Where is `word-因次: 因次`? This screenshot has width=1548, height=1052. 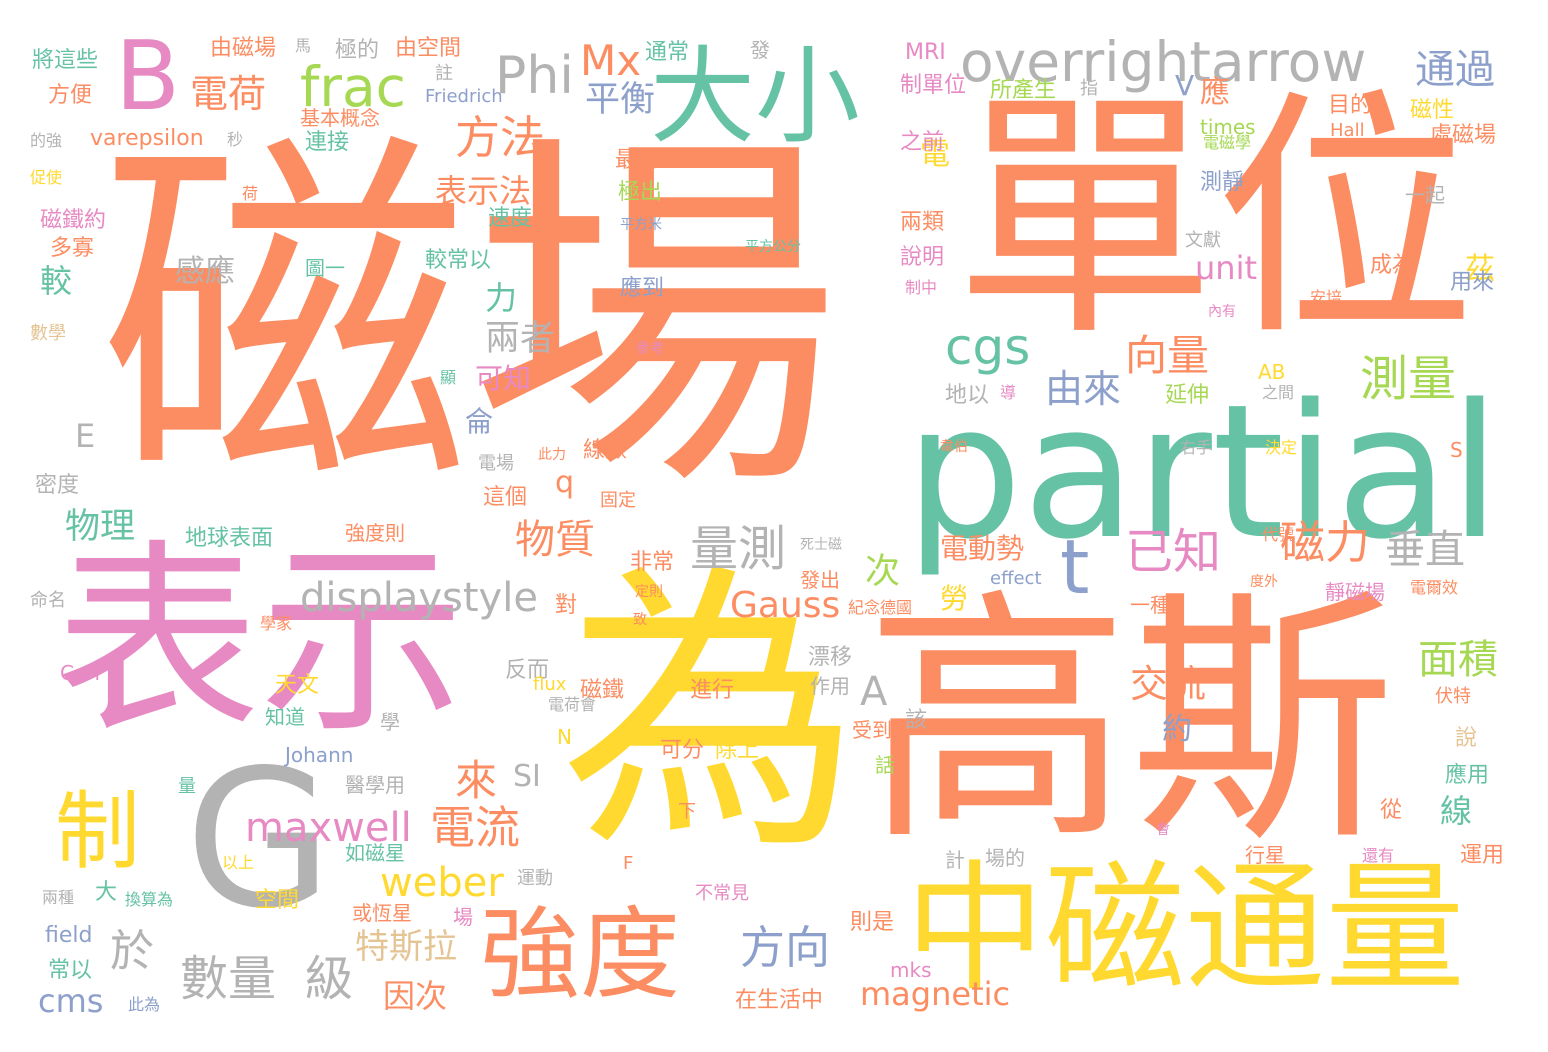 word-因次: 因次 is located at coordinates (415, 996).